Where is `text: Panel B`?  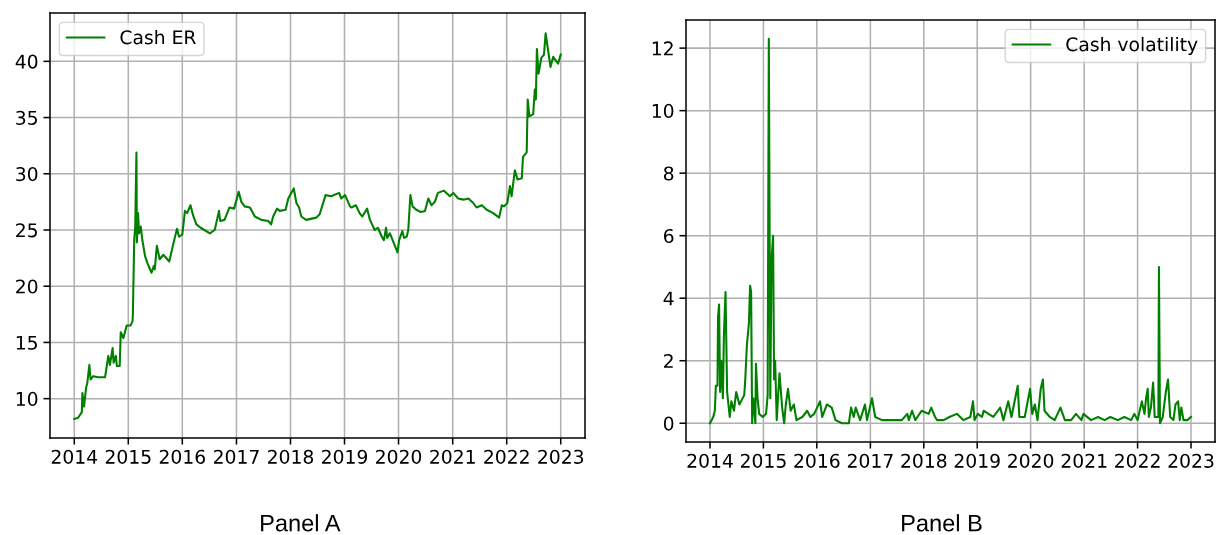 text: Panel B is located at coordinates (942, 523).